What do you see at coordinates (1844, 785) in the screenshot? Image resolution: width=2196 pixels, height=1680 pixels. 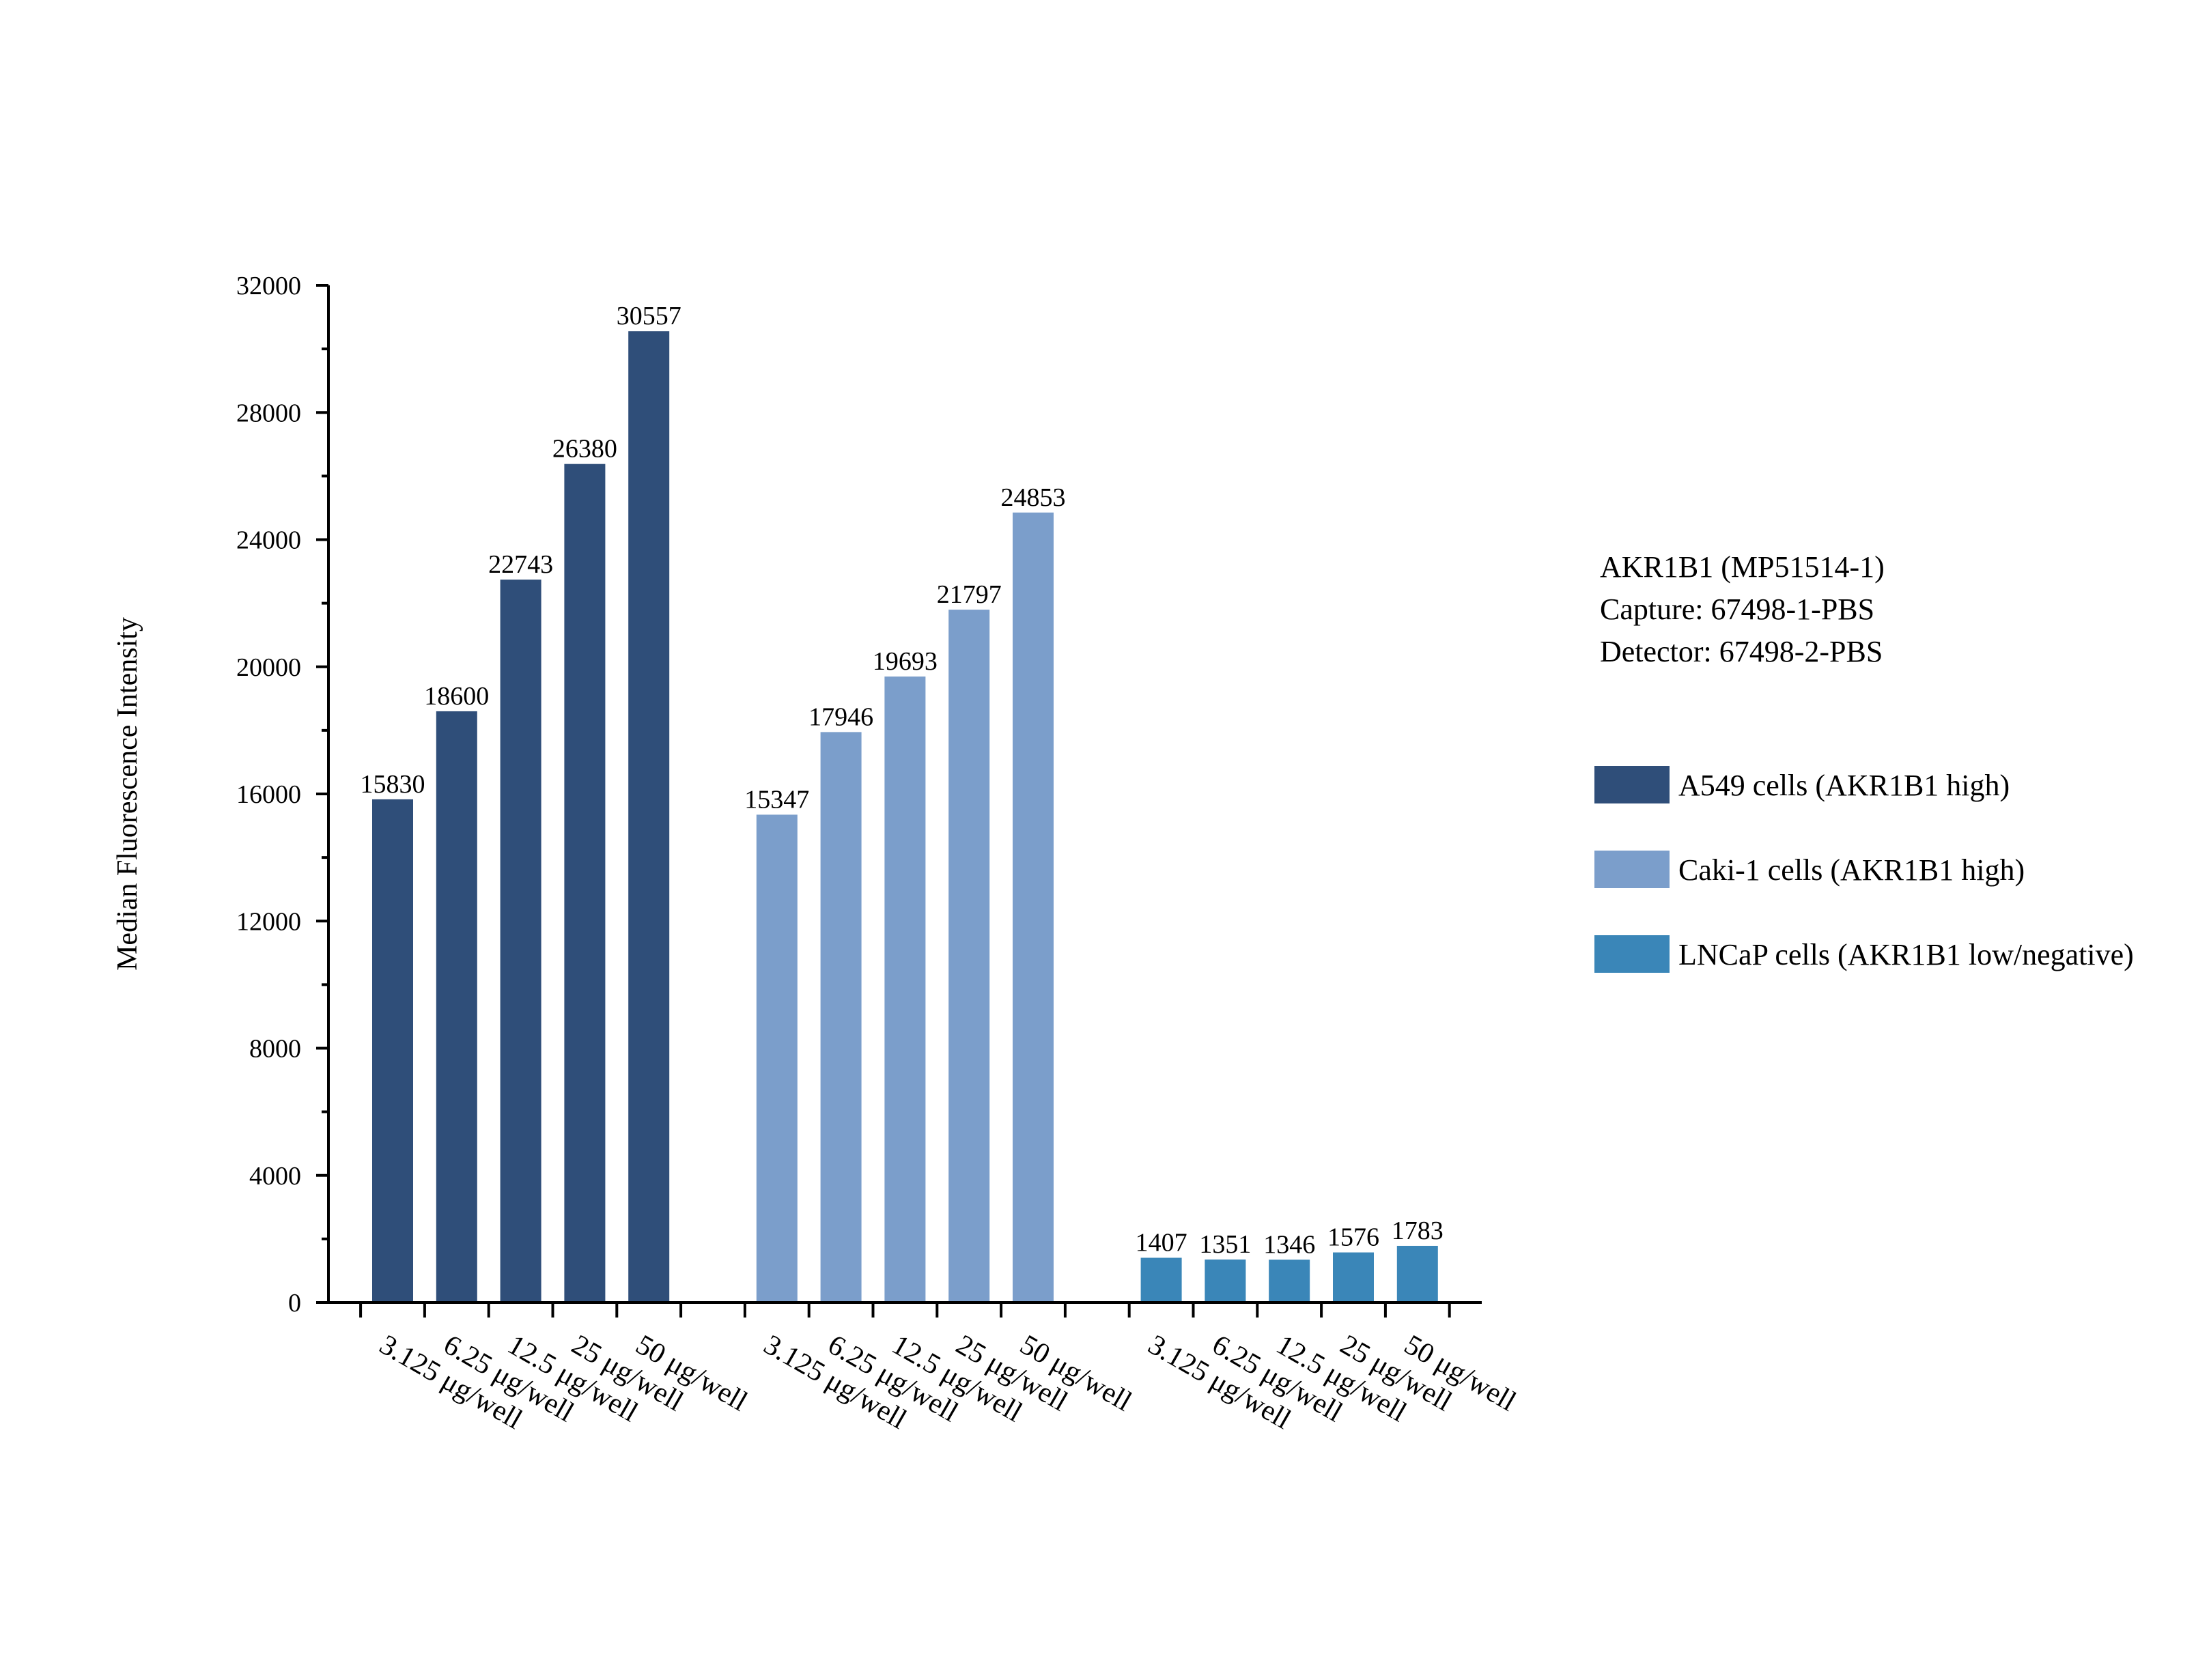 I see `legend-label: A549 cells (AKR1B1 high)` at bounding box center [1844, 785].